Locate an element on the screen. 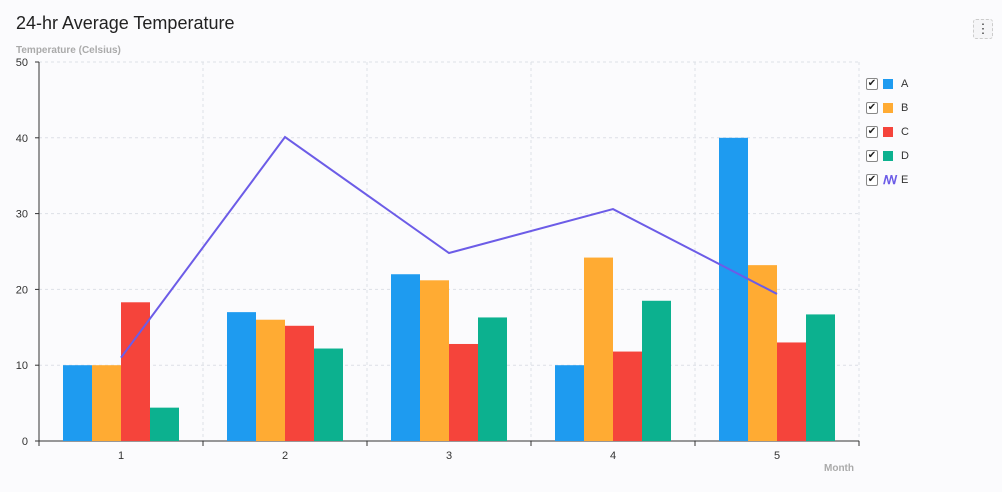  x-tick-label: 3 is located at coordinates (449, 456).